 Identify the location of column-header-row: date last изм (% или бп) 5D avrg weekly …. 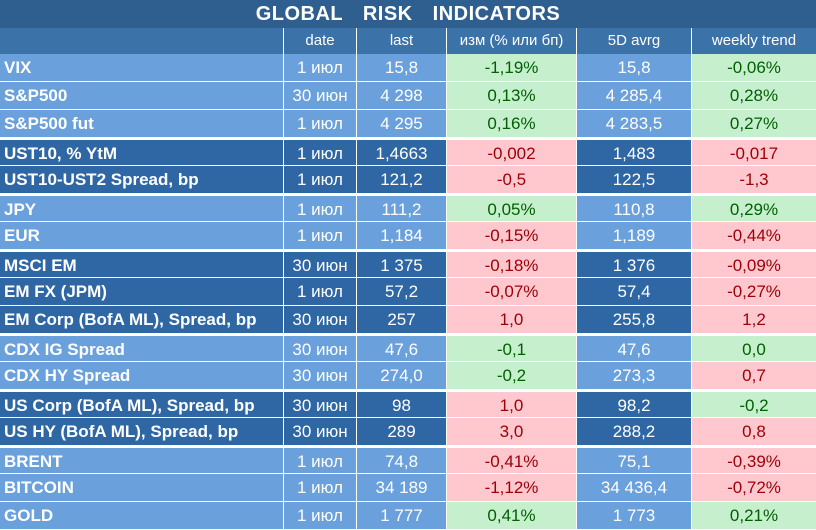
(408, 41).